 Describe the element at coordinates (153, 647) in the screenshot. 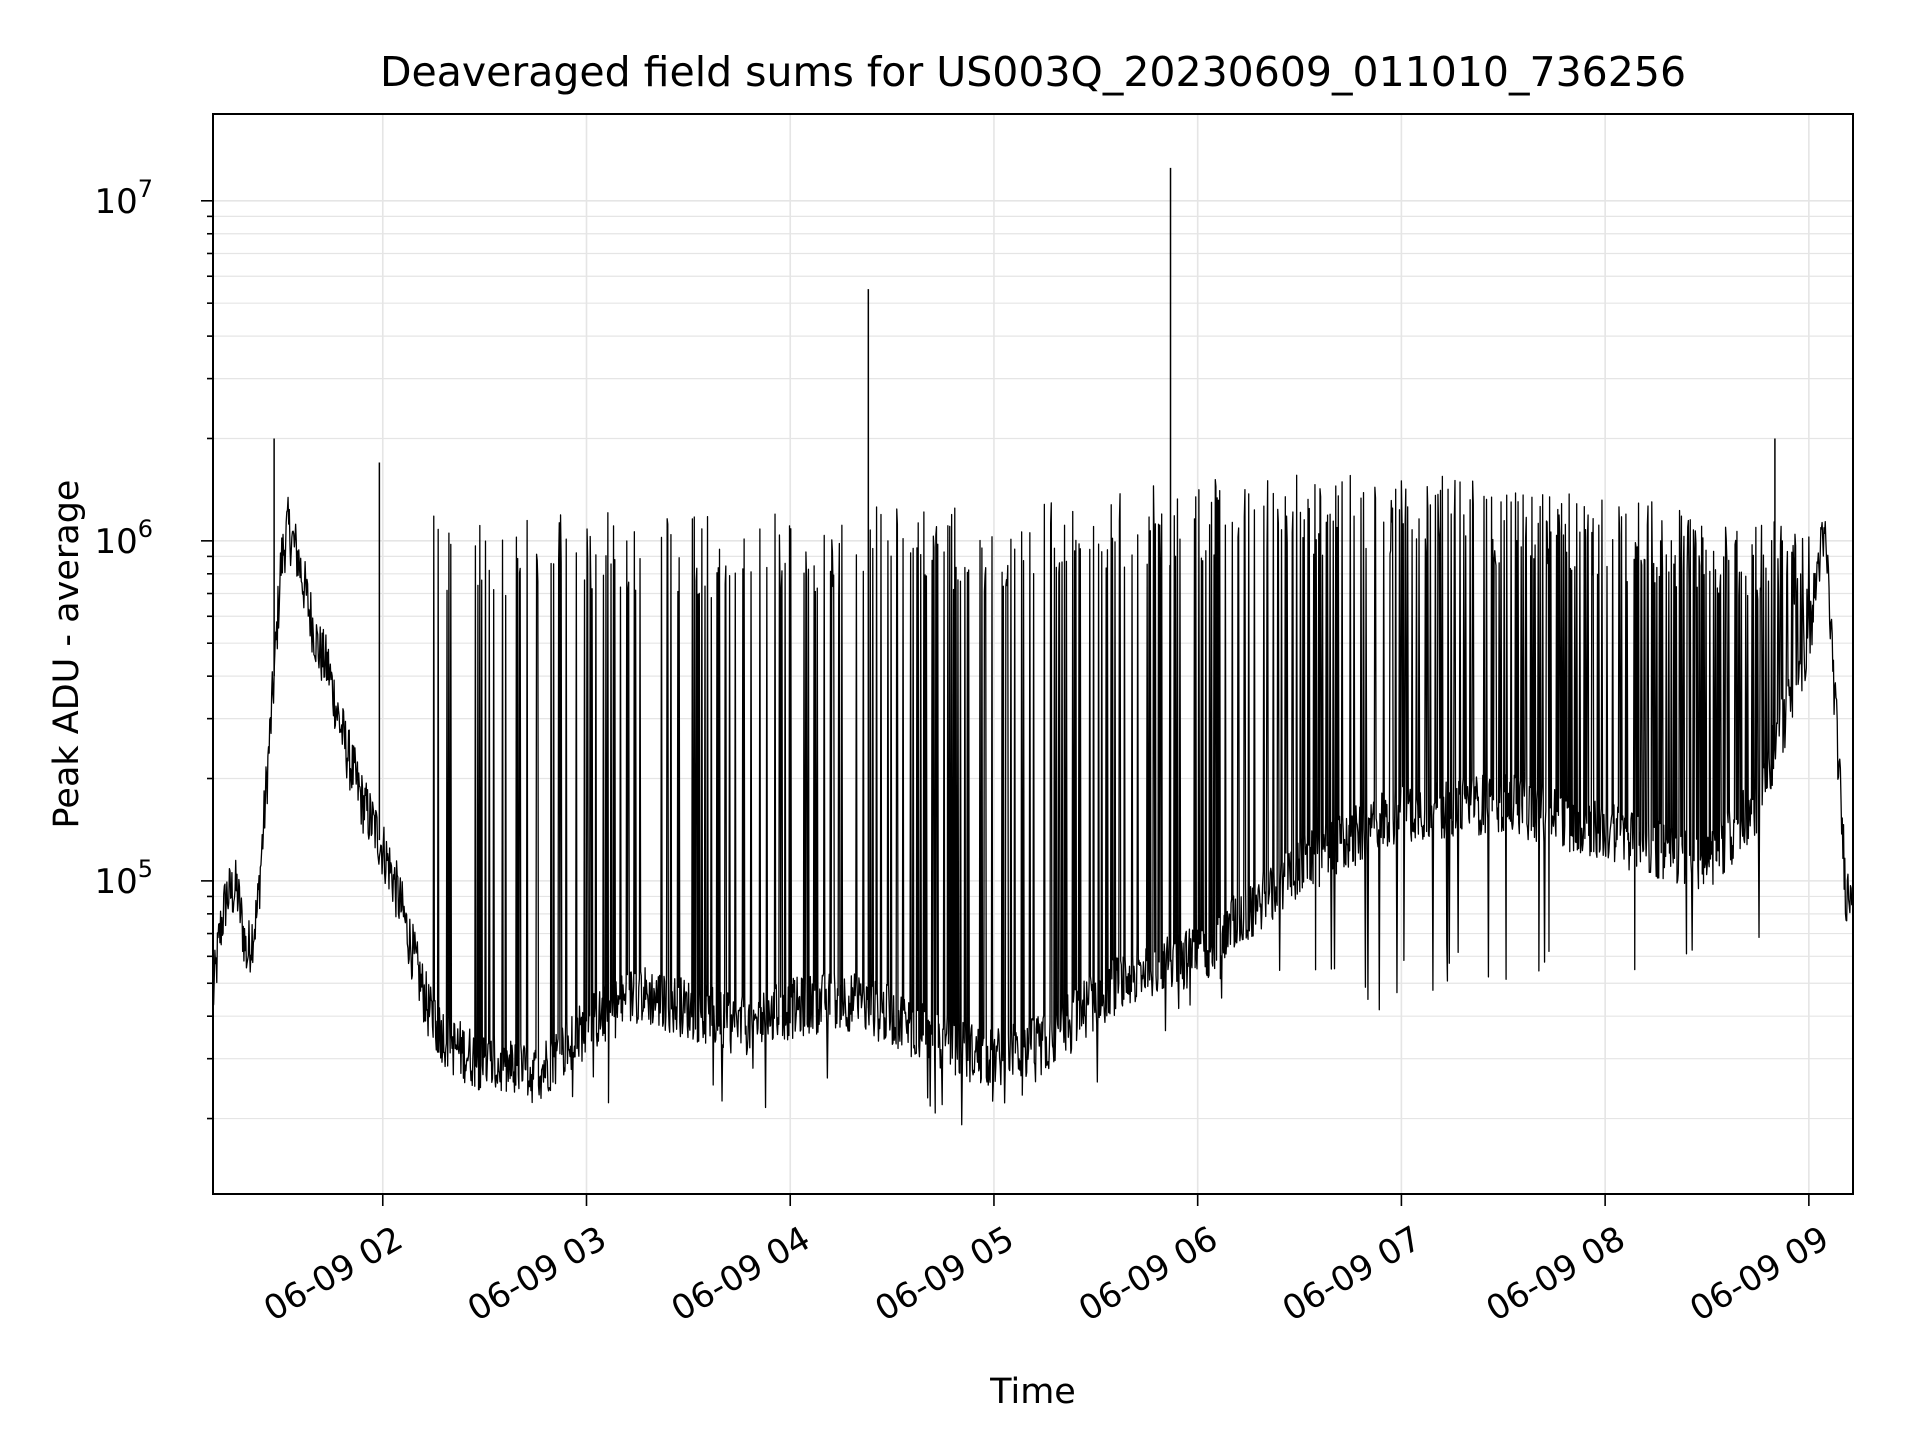

I see `y-axis-ticks: 10⁵ 10⁶ 10⁷` at that location.